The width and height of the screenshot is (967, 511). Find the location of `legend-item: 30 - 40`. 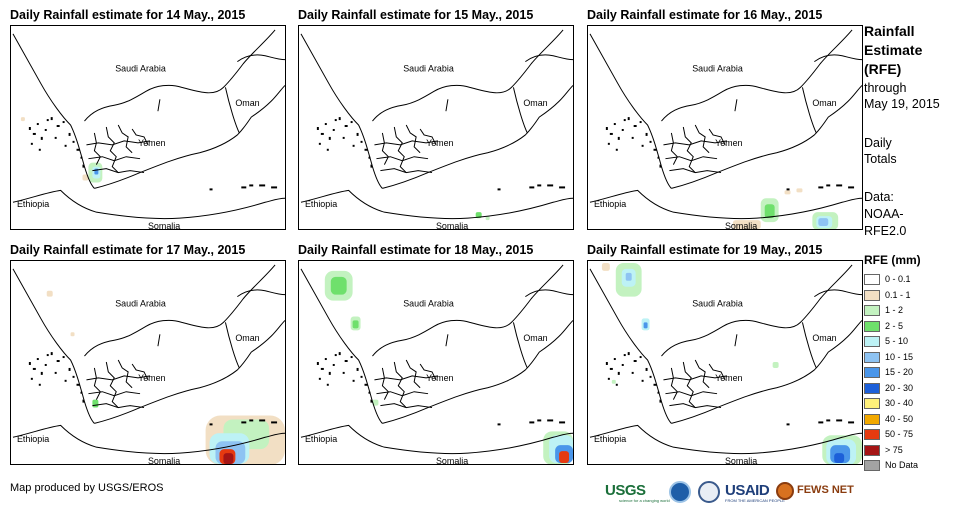

legend-item: 30 - 40 is located at coordinates (914, 404).